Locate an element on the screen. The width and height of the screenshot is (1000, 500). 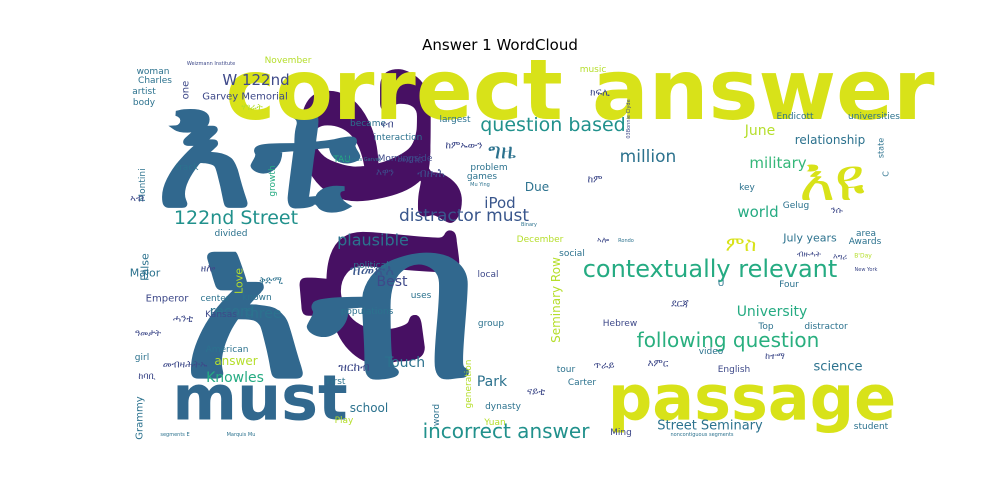
word-cloud-word: New York is located at coordinates (866, 270).